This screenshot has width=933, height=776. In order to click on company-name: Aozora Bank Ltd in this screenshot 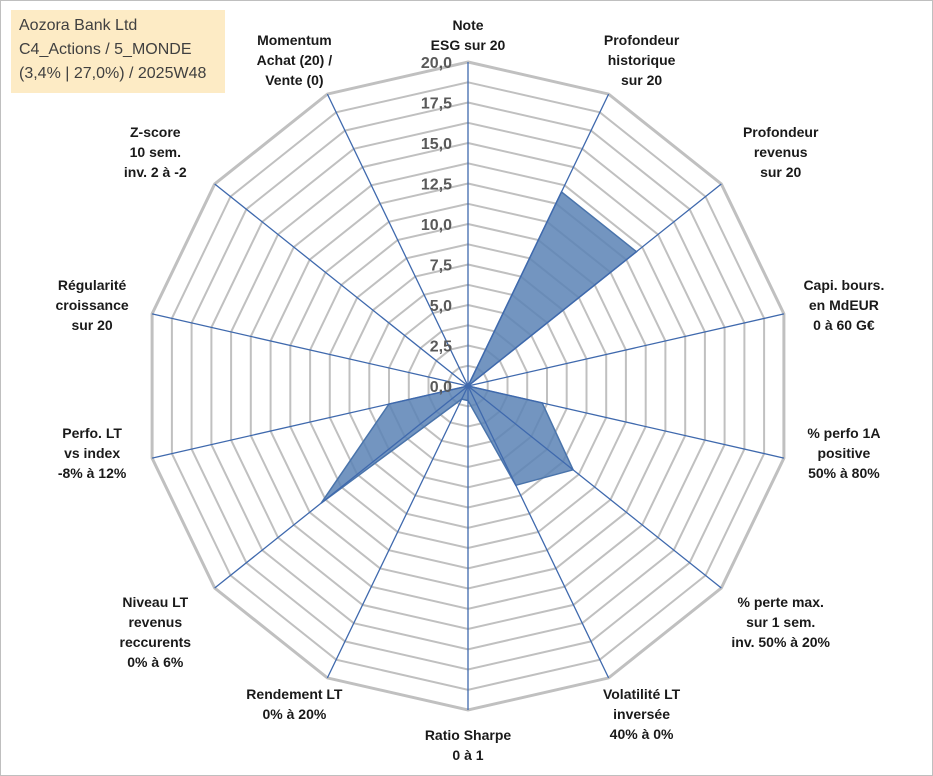, I will do `click(78, 25)`.